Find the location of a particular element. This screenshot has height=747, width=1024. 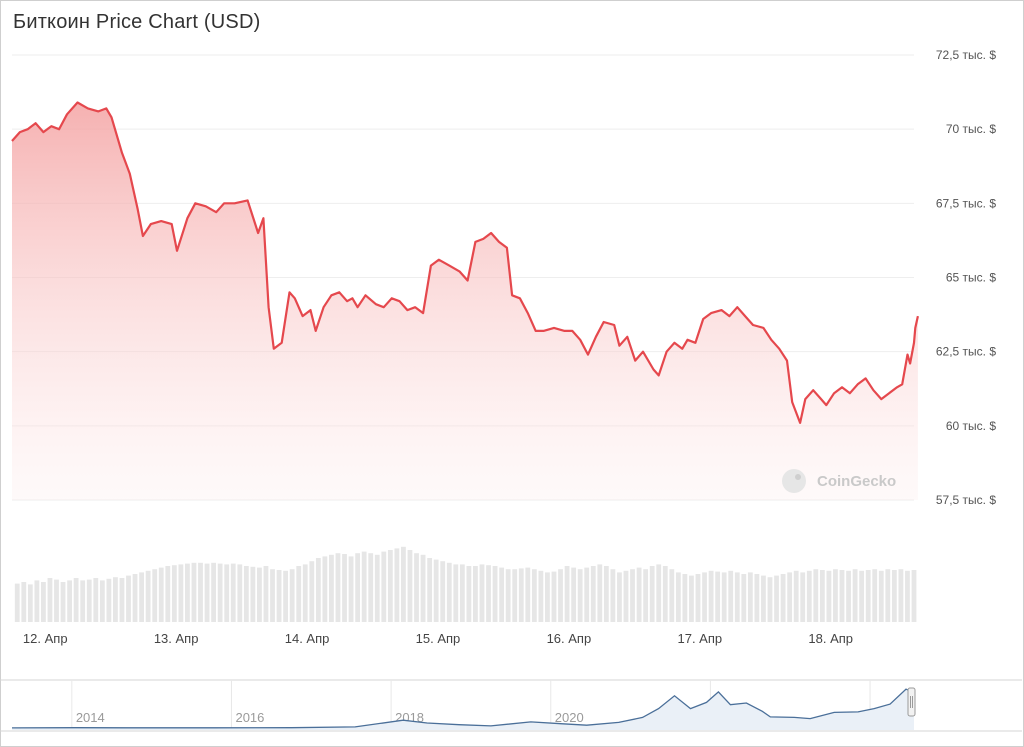

range-navigator: 201420162018202020222024 is located at coordinates (511, 705).